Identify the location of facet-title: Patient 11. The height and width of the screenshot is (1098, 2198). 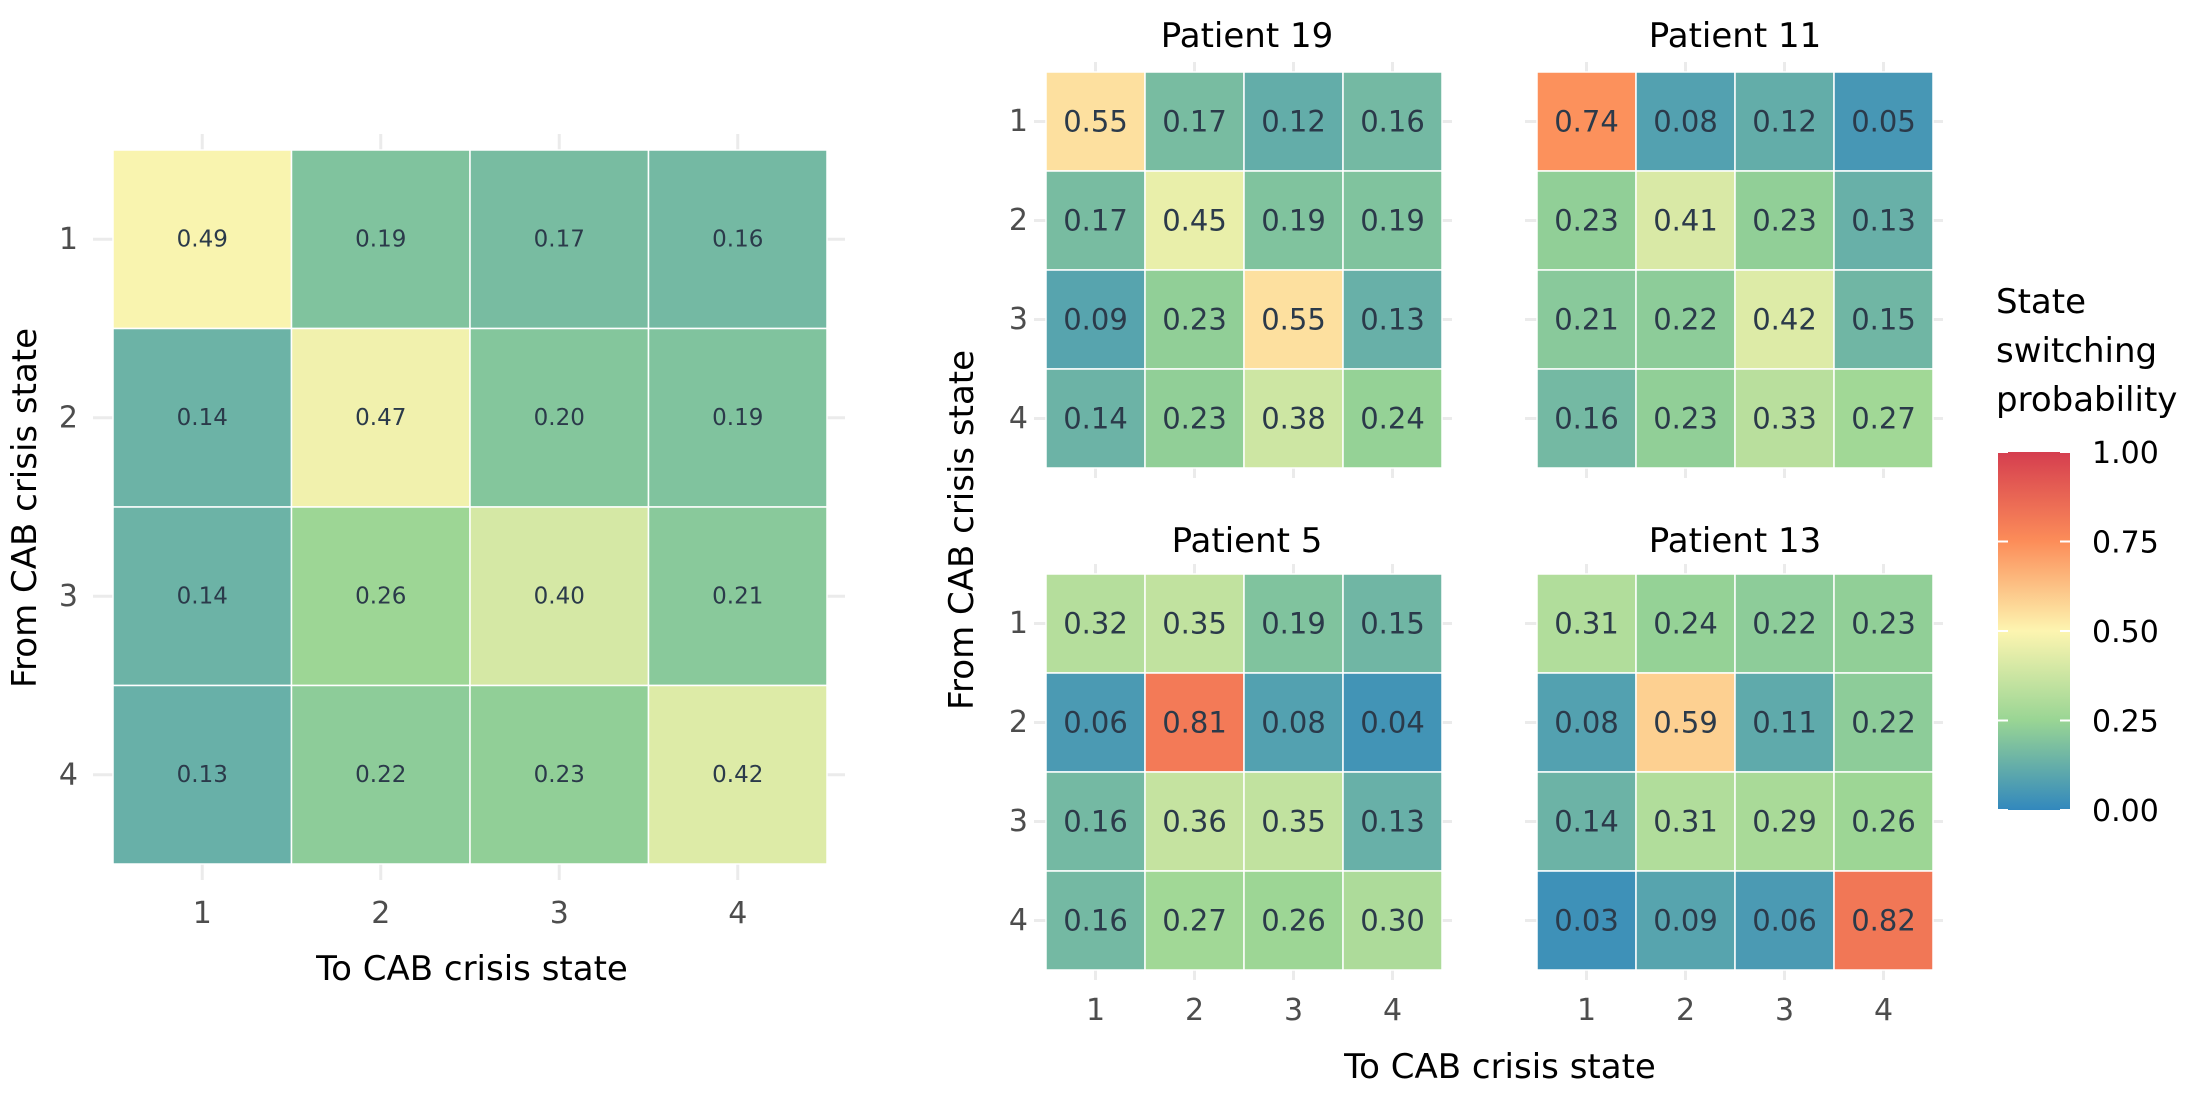
(1735, 36).